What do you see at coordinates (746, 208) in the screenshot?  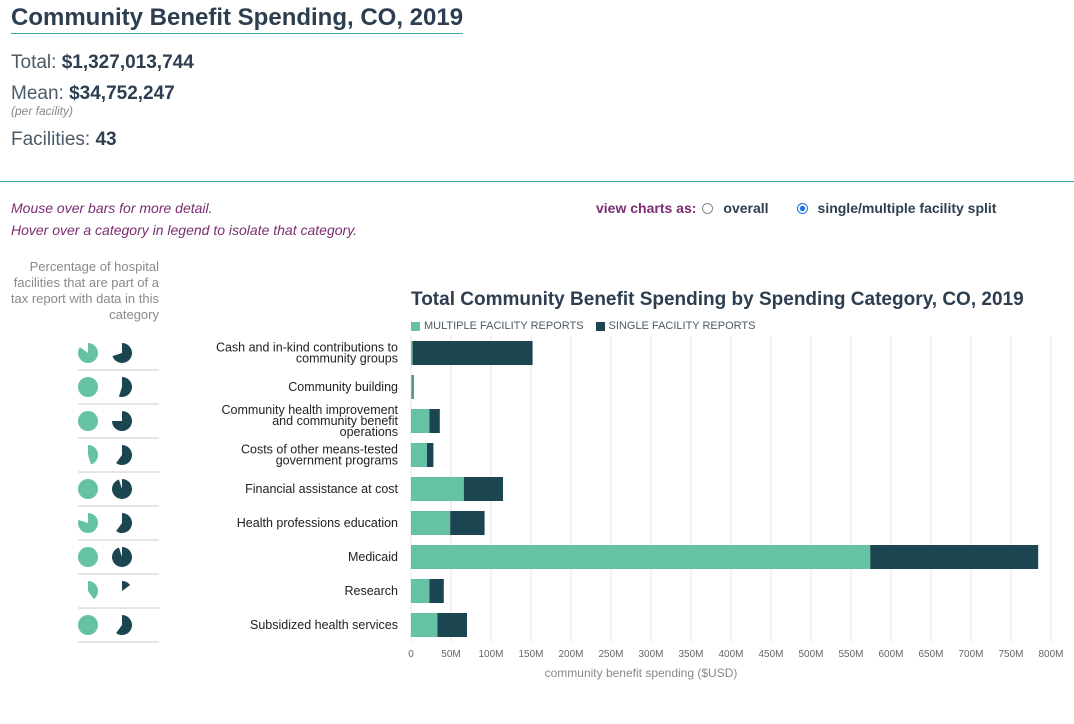 I see `radio-overall-label: overall` at bounding box center [746, 208].